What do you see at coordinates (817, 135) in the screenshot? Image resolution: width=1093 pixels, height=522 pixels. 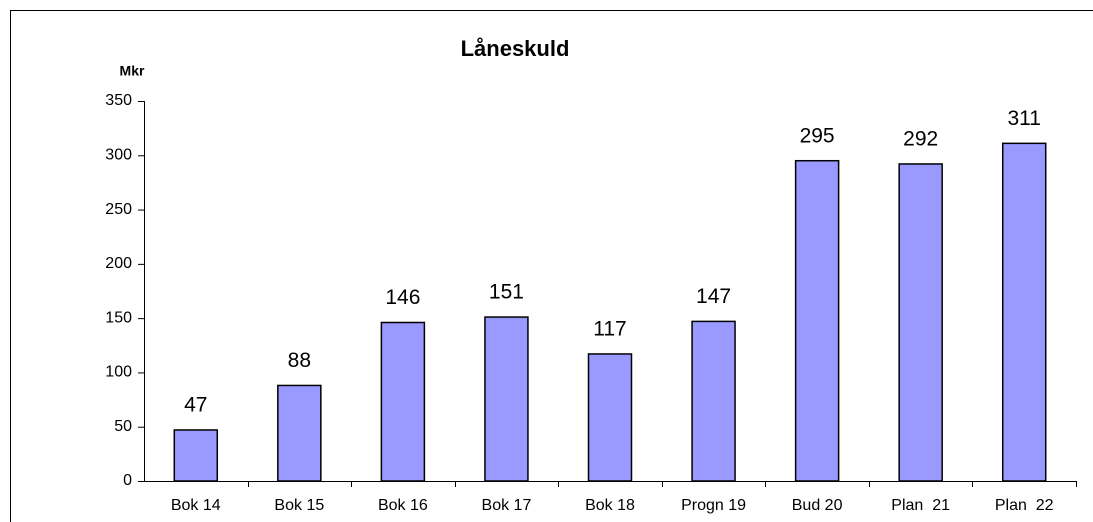 I see `data-label: 295` at bounding box center [817, 135].